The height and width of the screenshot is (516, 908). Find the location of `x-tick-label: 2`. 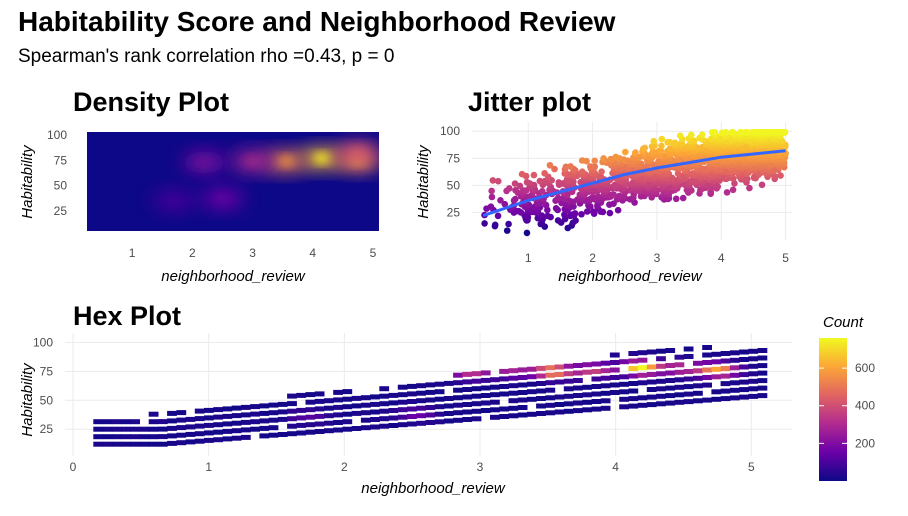

x-tick-label: 2 is located at coordinates (592, 258).